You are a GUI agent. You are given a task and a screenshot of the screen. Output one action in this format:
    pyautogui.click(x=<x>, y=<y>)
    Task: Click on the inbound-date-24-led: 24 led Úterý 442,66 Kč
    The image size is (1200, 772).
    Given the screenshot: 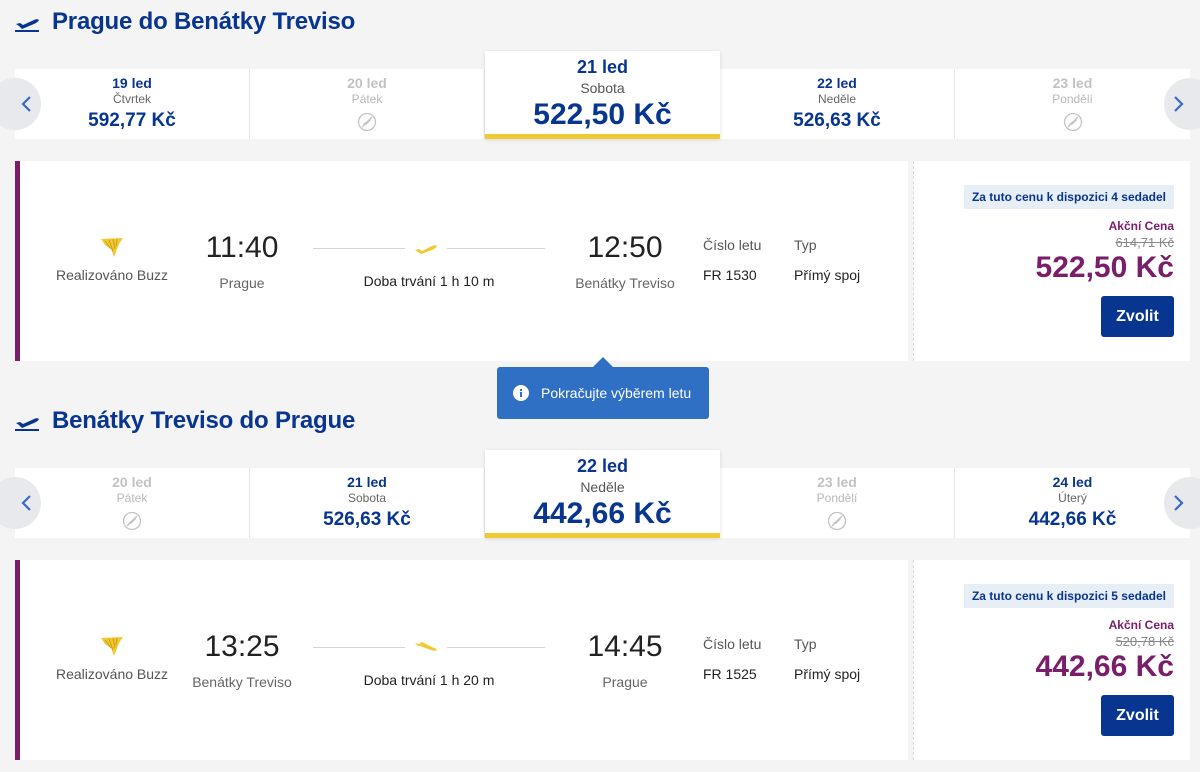 What is the action you would take?
    pyautogui.click(x=1072, y=503)
    